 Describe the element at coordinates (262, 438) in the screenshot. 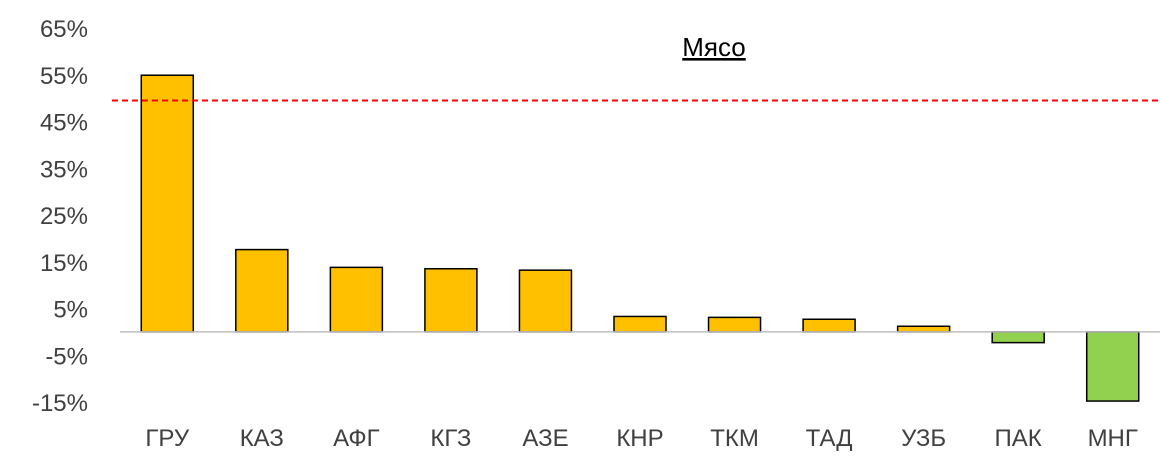

I see `x-tick-label: КАЗ` at that location.